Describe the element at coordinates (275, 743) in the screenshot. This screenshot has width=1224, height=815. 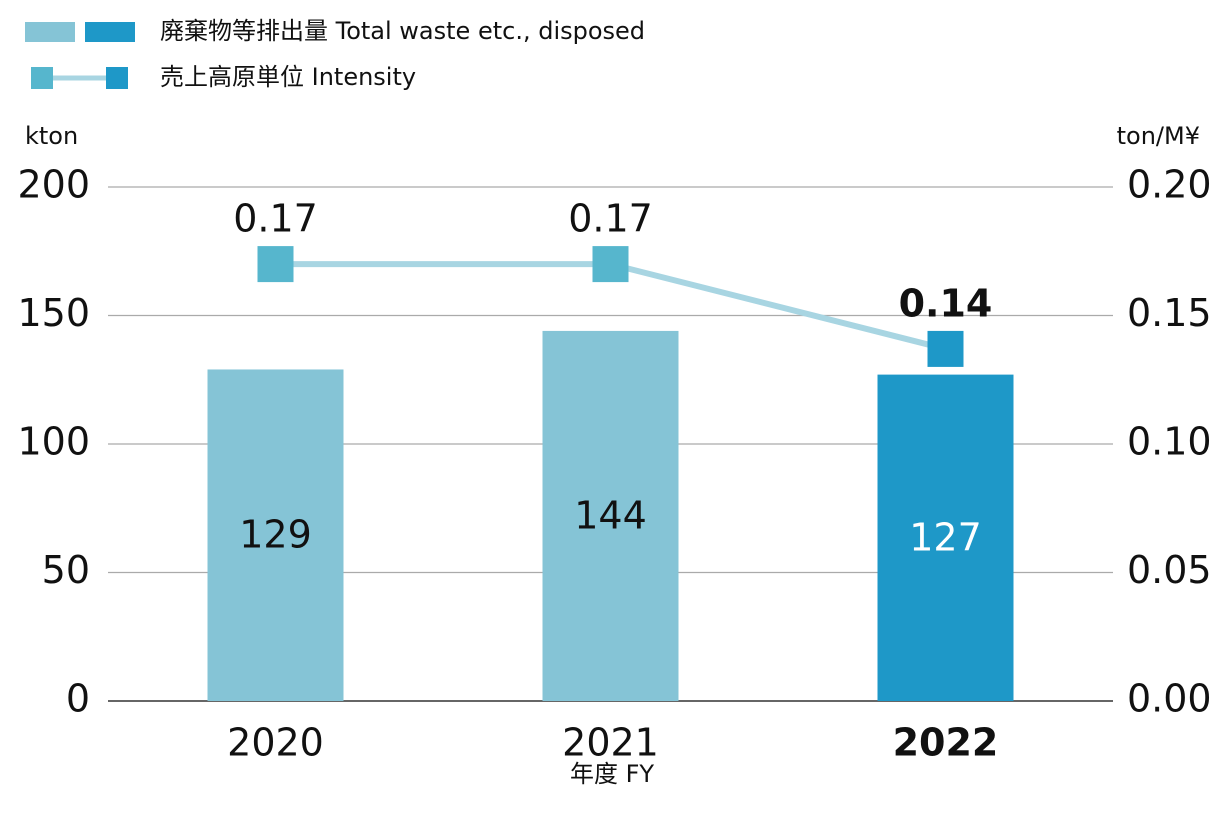
I see `x-tick-label: 2020` at that location.